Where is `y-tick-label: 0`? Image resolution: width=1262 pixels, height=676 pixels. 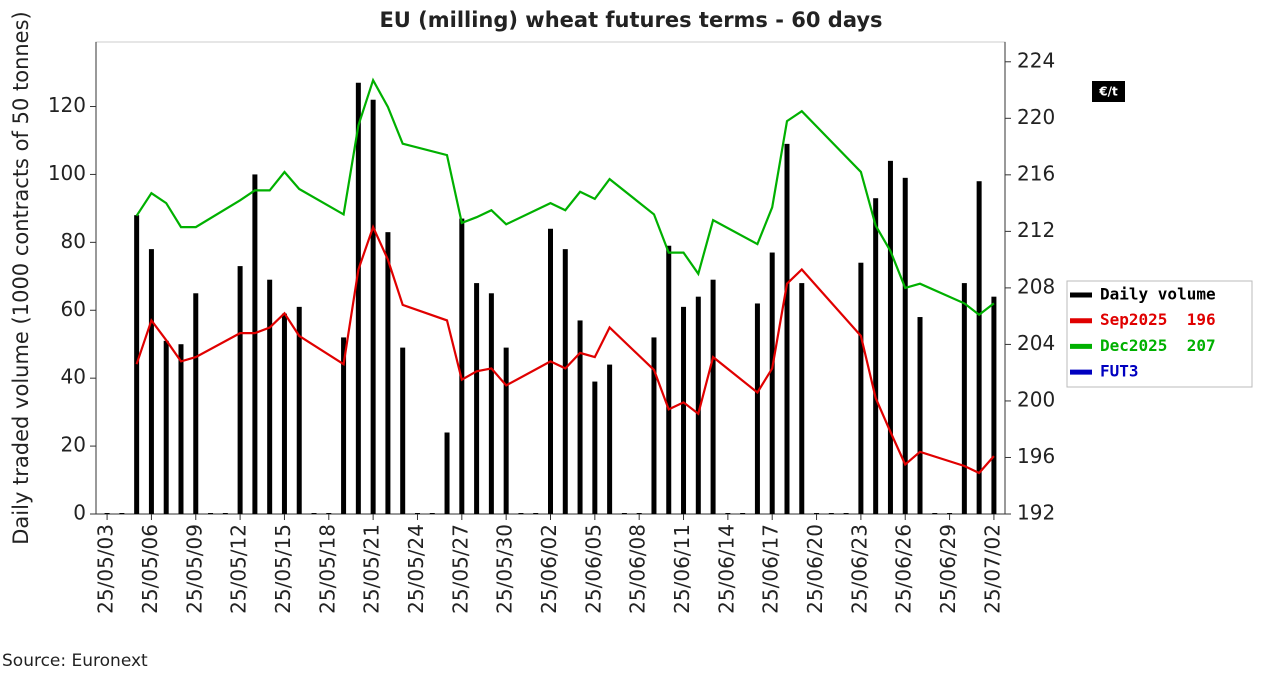 y-tick-label: 0 is located at coordinates (79, 513).